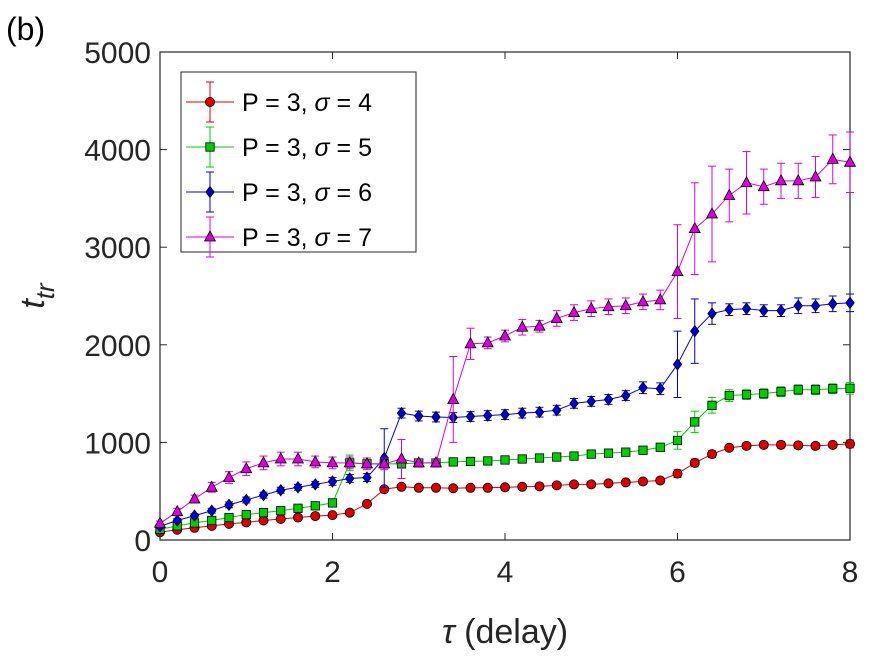  I want to click on legend-label-suffix: = 4, so click(351, 103).